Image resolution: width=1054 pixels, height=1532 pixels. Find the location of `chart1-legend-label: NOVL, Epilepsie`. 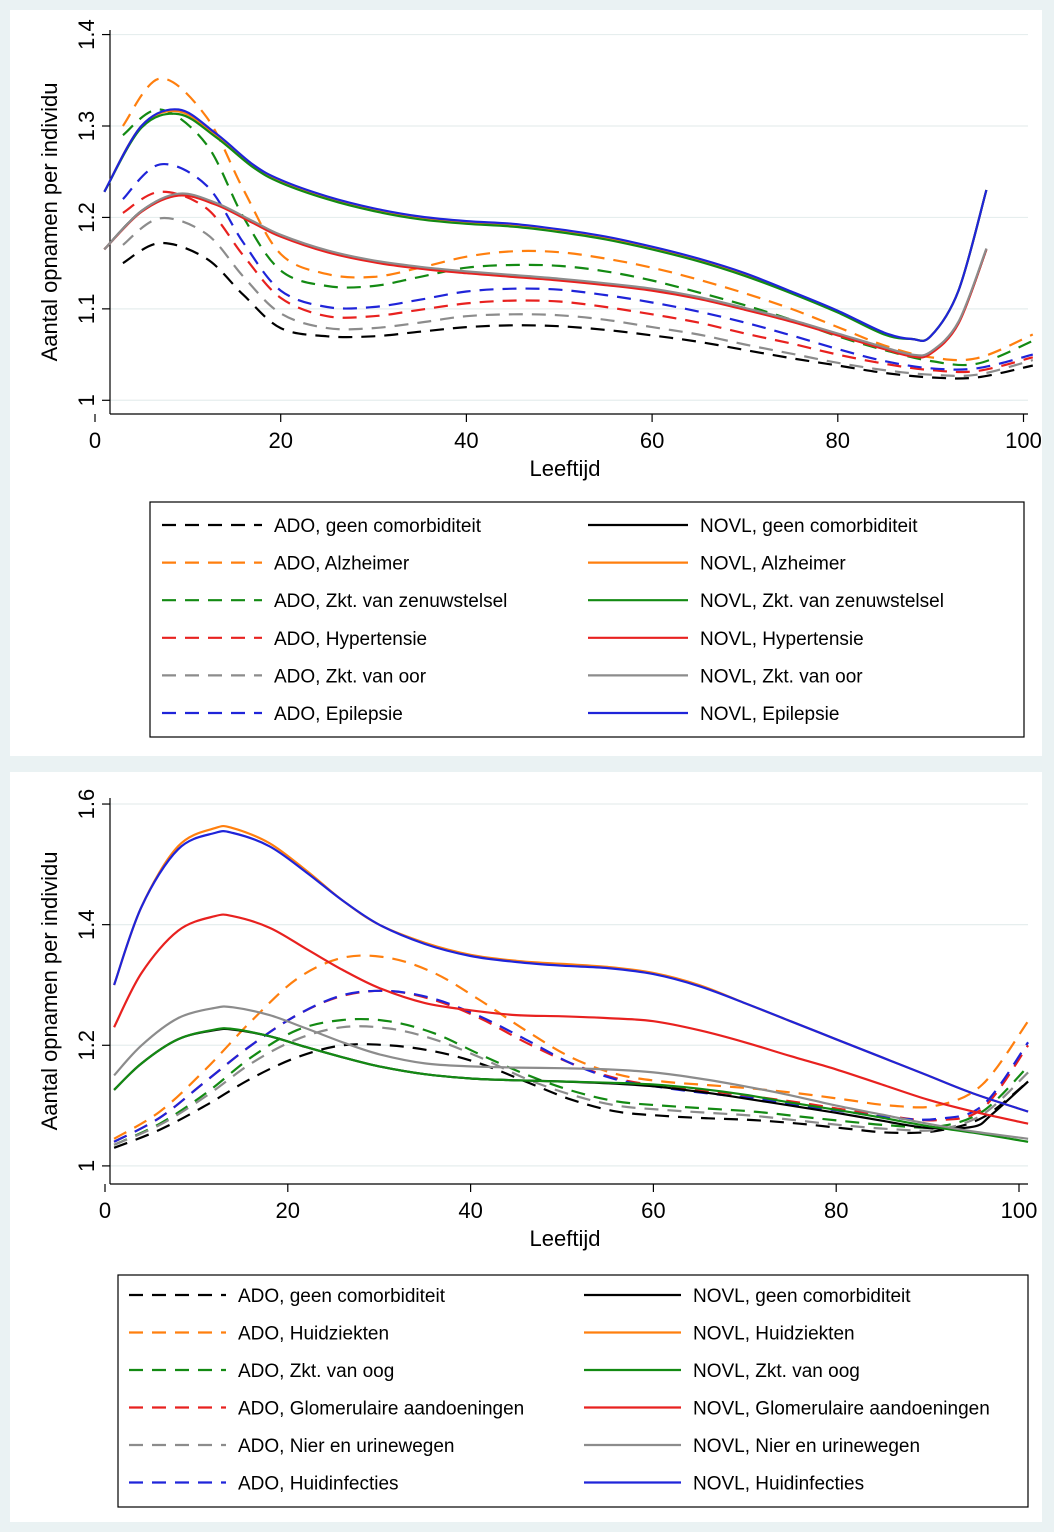

chart1-legend-label: NOVL, Epilepsie is located at coordinates (769, 714).